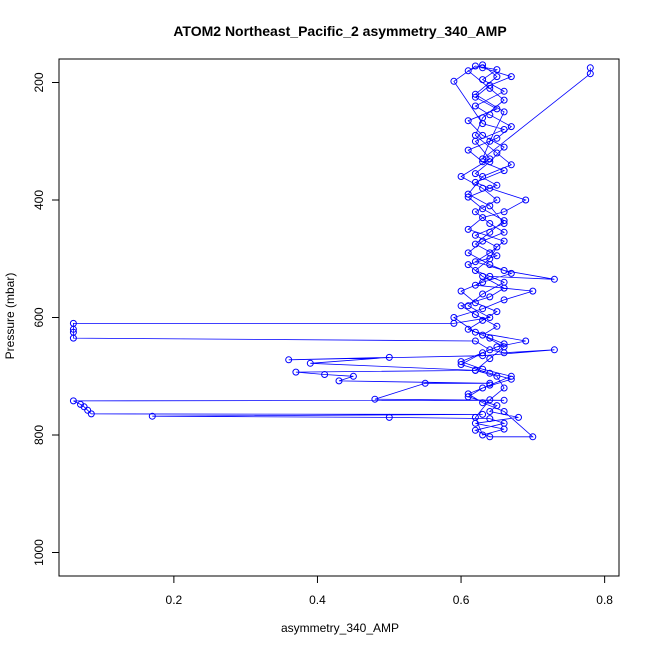 This screenshot has width=650, height=650. What do you see at coordinates (39, 435) in the screenshot?
I see `y-tick-label: 800` at bounding box center [39, 435].